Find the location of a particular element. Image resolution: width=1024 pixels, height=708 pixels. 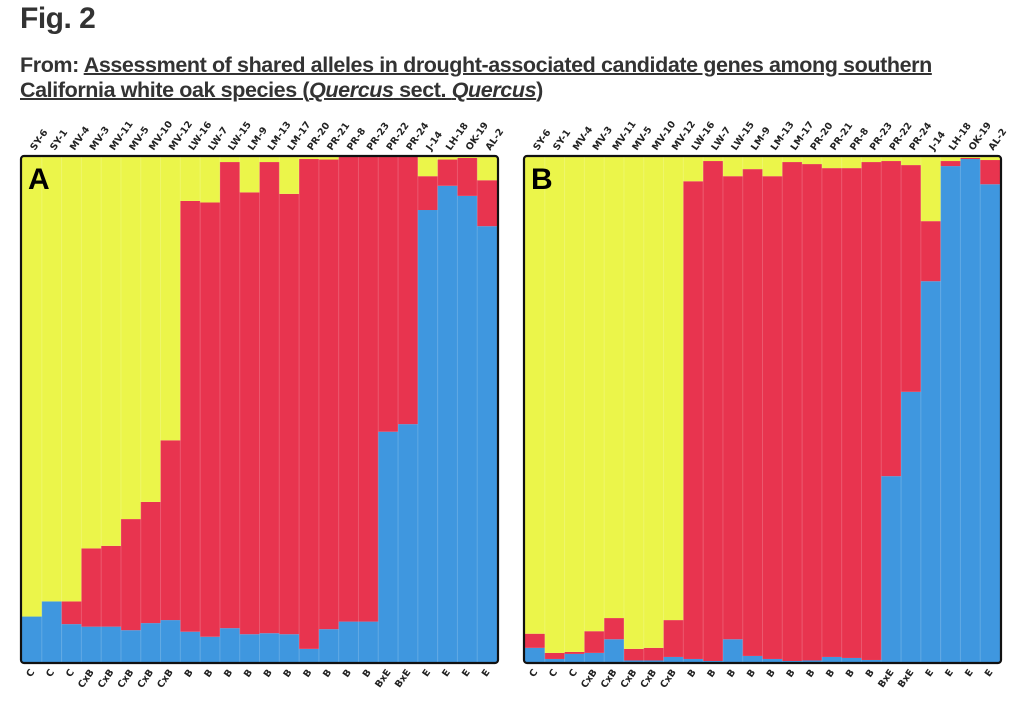

panel-letter-a: A is located at coordinates (39, 179).